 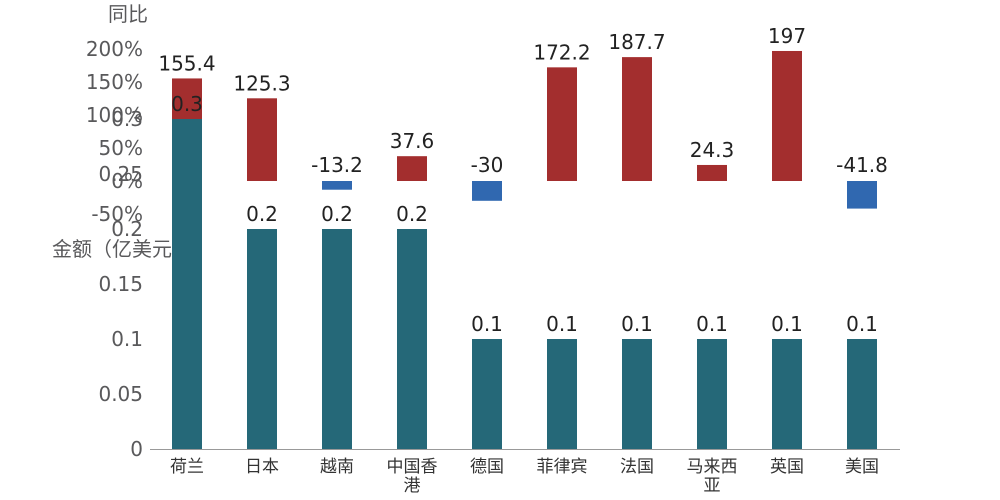 I want to click on category-label: 荷兰, so click(x=187, y=467).